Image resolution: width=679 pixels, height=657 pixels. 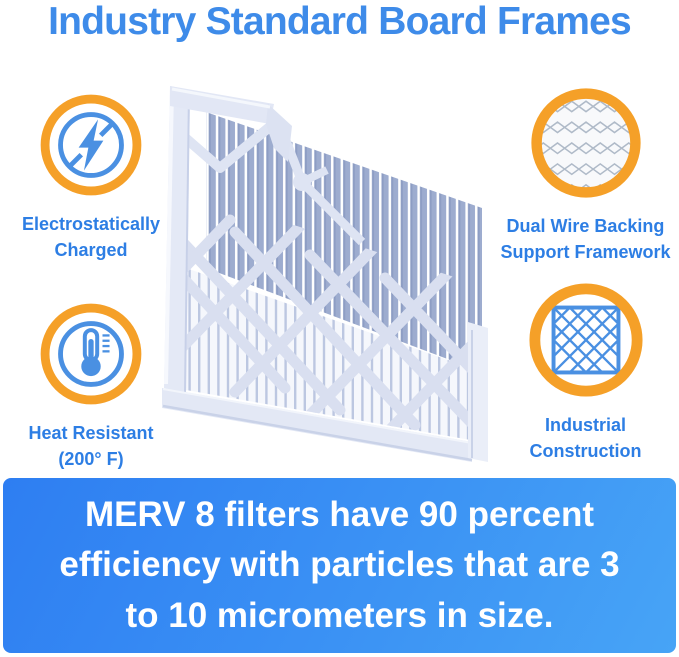 What do you see at coordinates (585, 438) in the screenshot?
I see `feature-label: Industrial Construction` at bounding box center [585, 438].